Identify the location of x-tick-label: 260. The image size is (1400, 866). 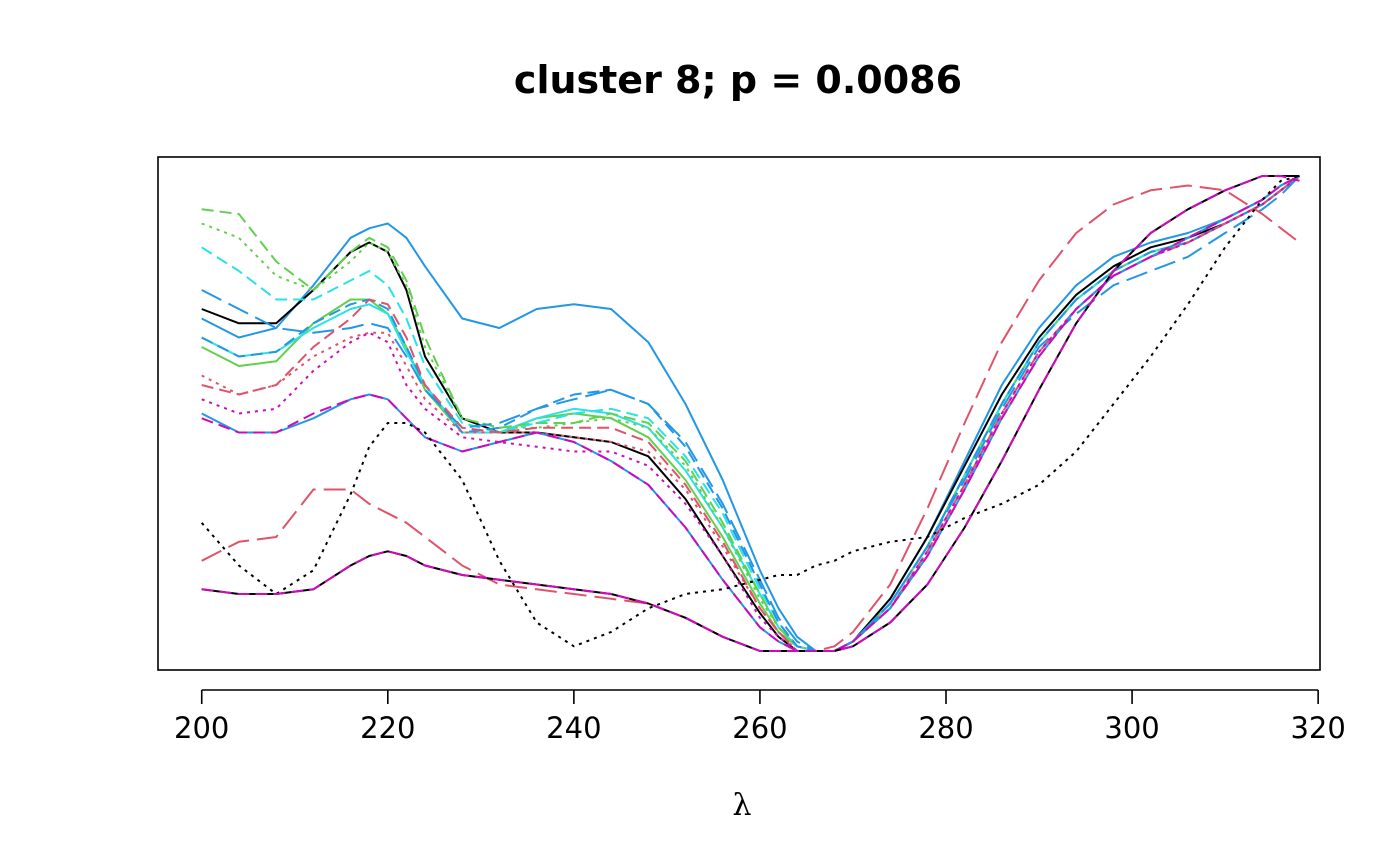
(759, 728).